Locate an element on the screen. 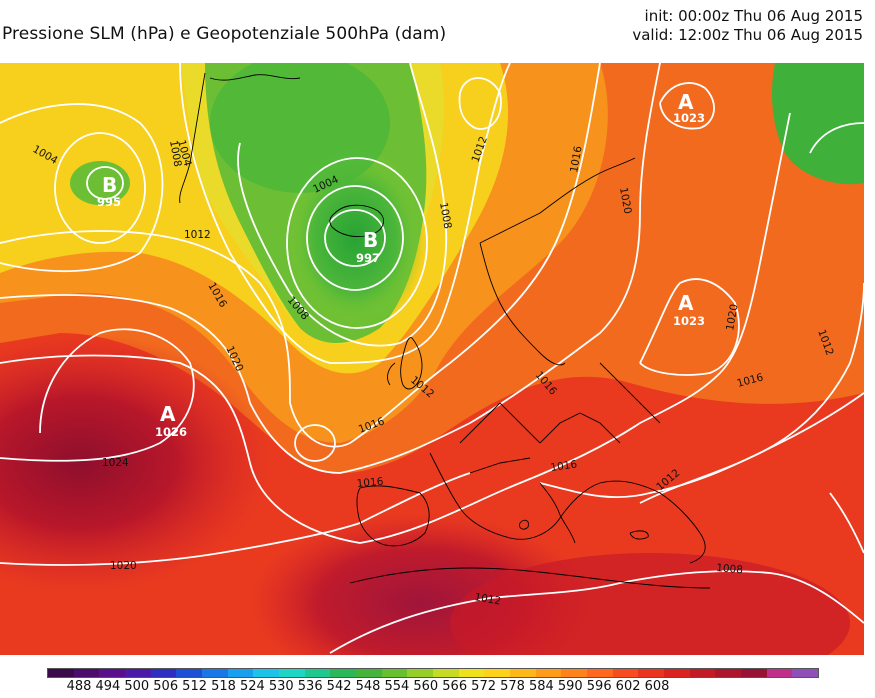 Image resolution: width=875 pixels, height=698 pixels. colorbar-label: 590 is located at coordinates (570, 686).